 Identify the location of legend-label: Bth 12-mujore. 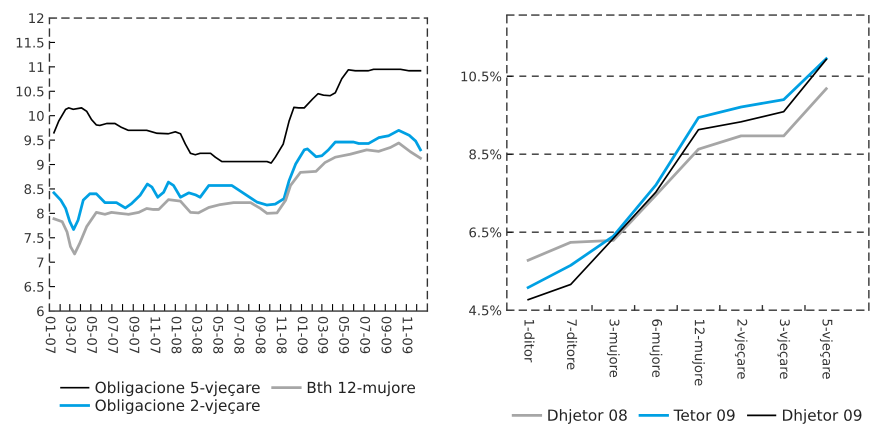
(361, 388).